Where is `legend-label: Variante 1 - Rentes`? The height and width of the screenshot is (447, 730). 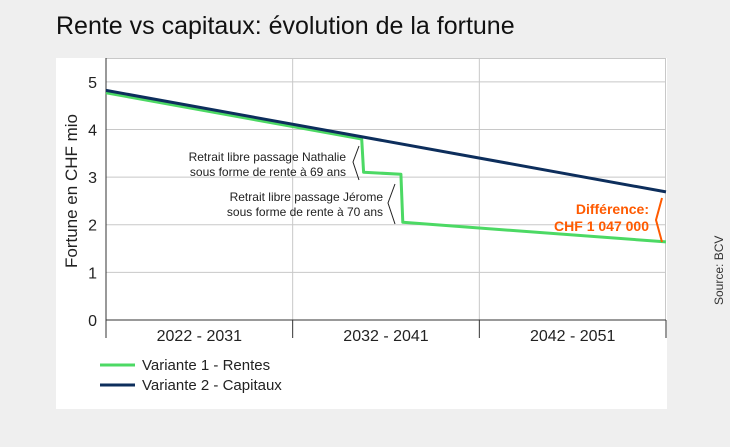
legend-label: Variante 1 - Rentes is located at coordinates (206, 365).